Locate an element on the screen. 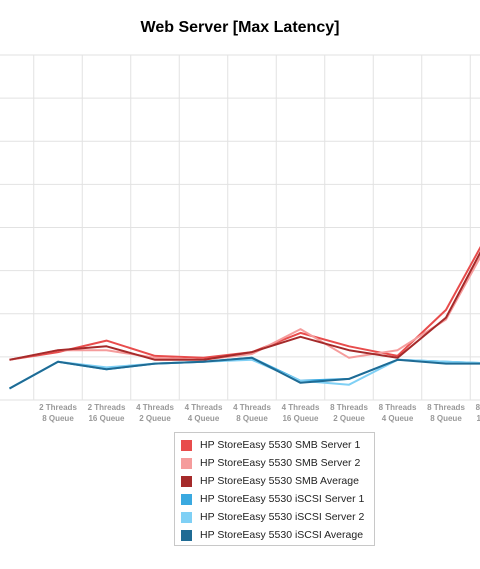 This screenshot has height=569, width=480. legend-label: HP StoreEasy 5530 iSCSI Server 2 is located at coordinates (282, 517).